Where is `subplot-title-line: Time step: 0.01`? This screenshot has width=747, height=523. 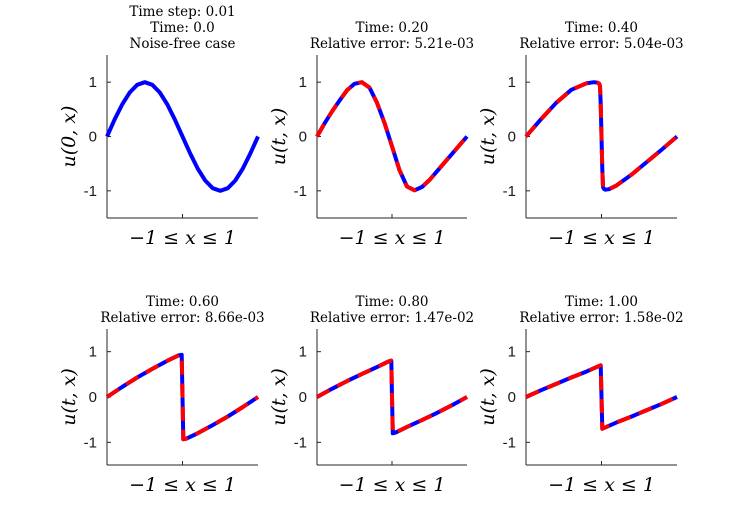 subplot-title-line: Time step: 0.01 is located at coordinates (182, 12).